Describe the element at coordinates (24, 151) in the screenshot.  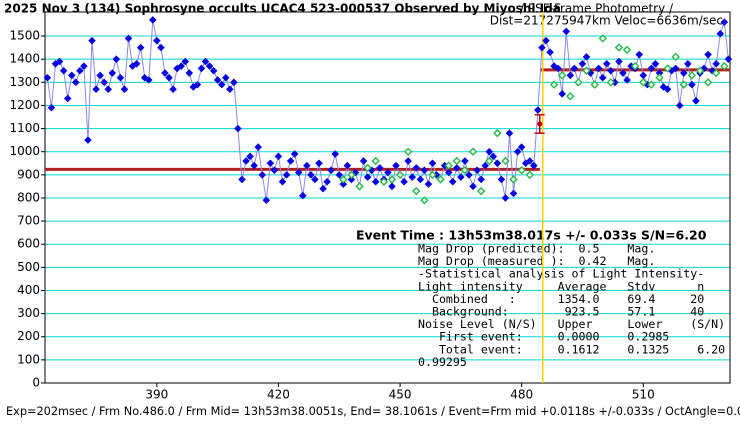
I see `y-tick-label: 1000` at that location.